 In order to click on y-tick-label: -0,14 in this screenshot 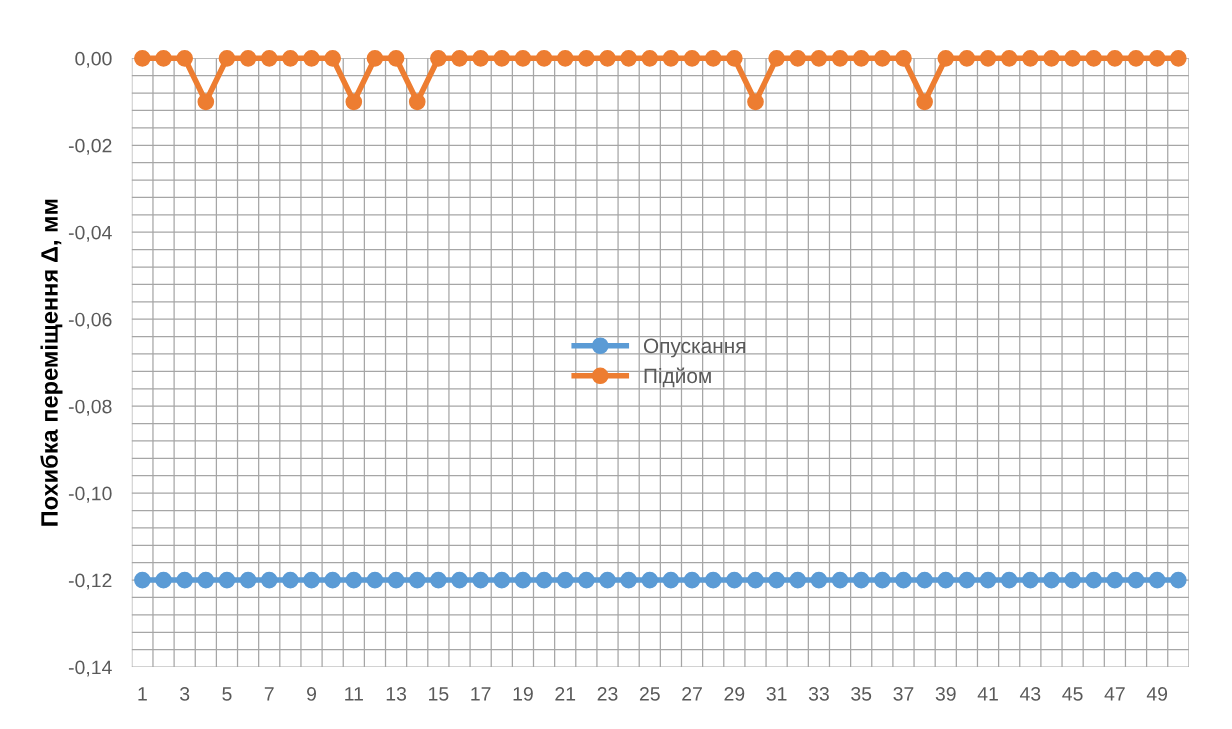, I will do `click(90, 668)`.